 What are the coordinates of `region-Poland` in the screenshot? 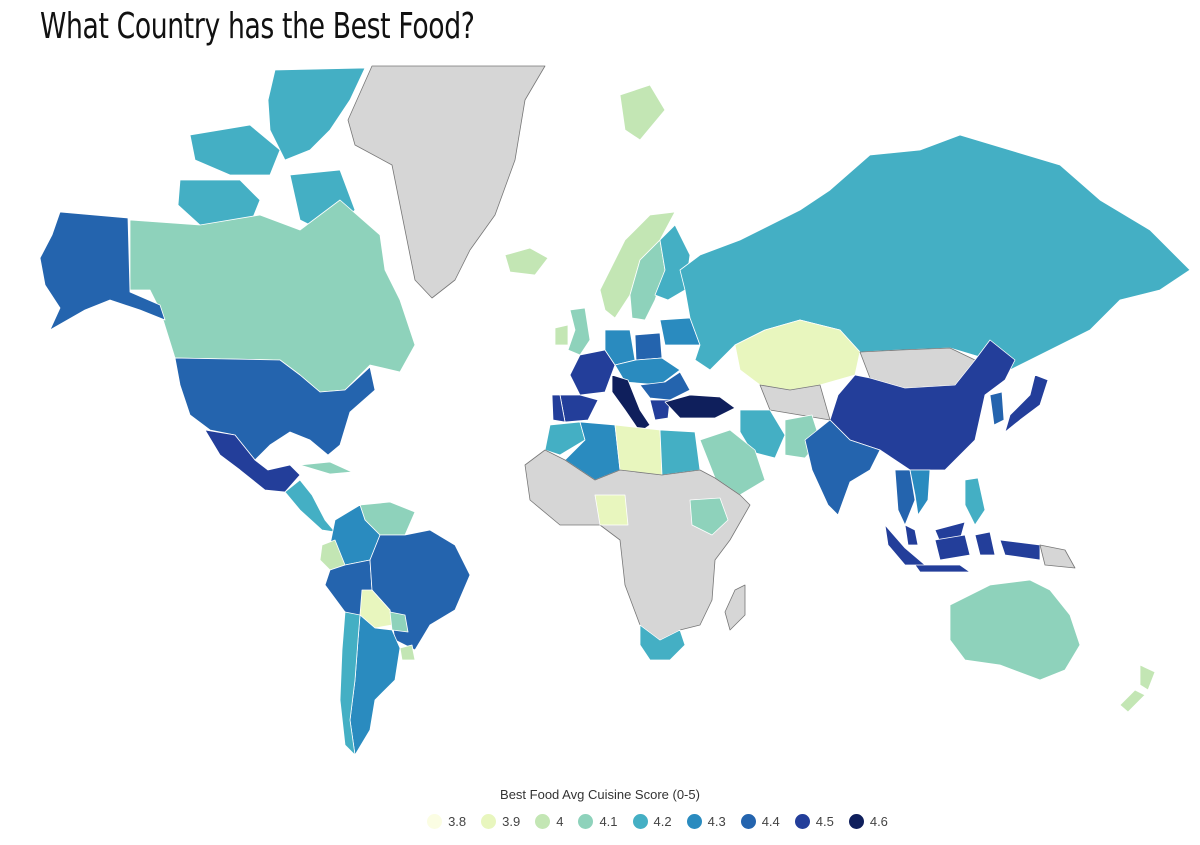 It's located at (648, 346).